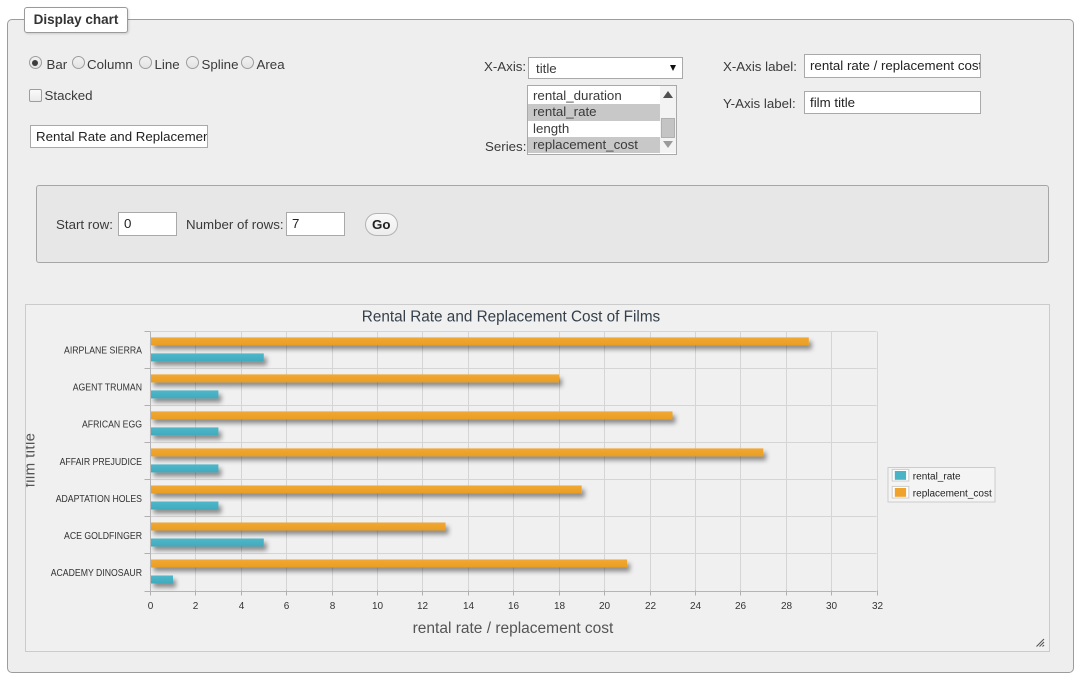 This screenshot has height=681, width=1081. Describe the element at coordinates (378, 606) in the screenshot. I see `svg-text: 10` at that location.